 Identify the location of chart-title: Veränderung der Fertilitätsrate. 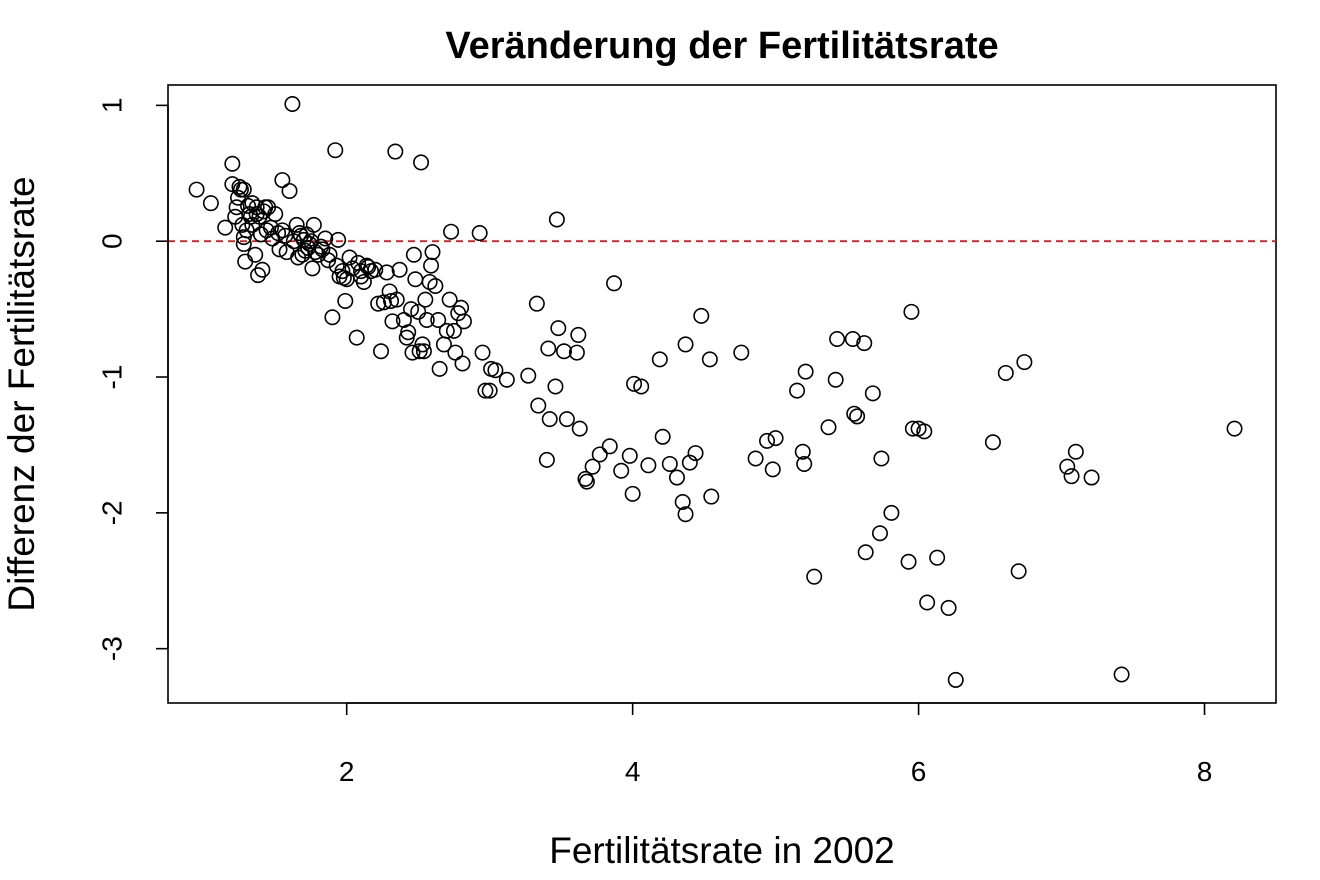
(721, 46).